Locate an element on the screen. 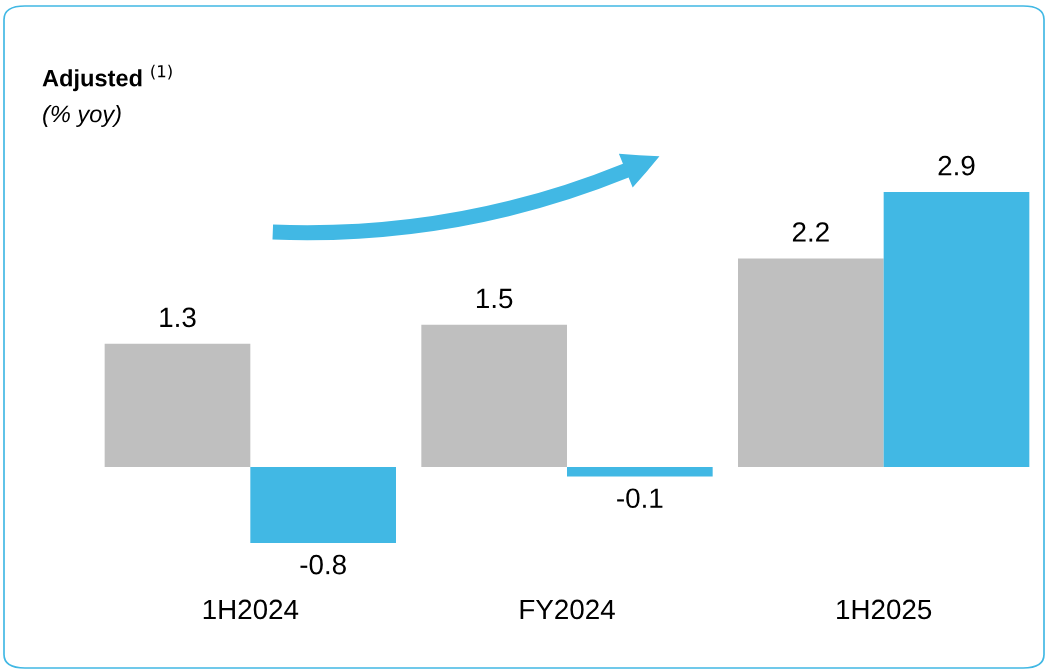  data-label: 1.5 is located at coordinates (494, 298).